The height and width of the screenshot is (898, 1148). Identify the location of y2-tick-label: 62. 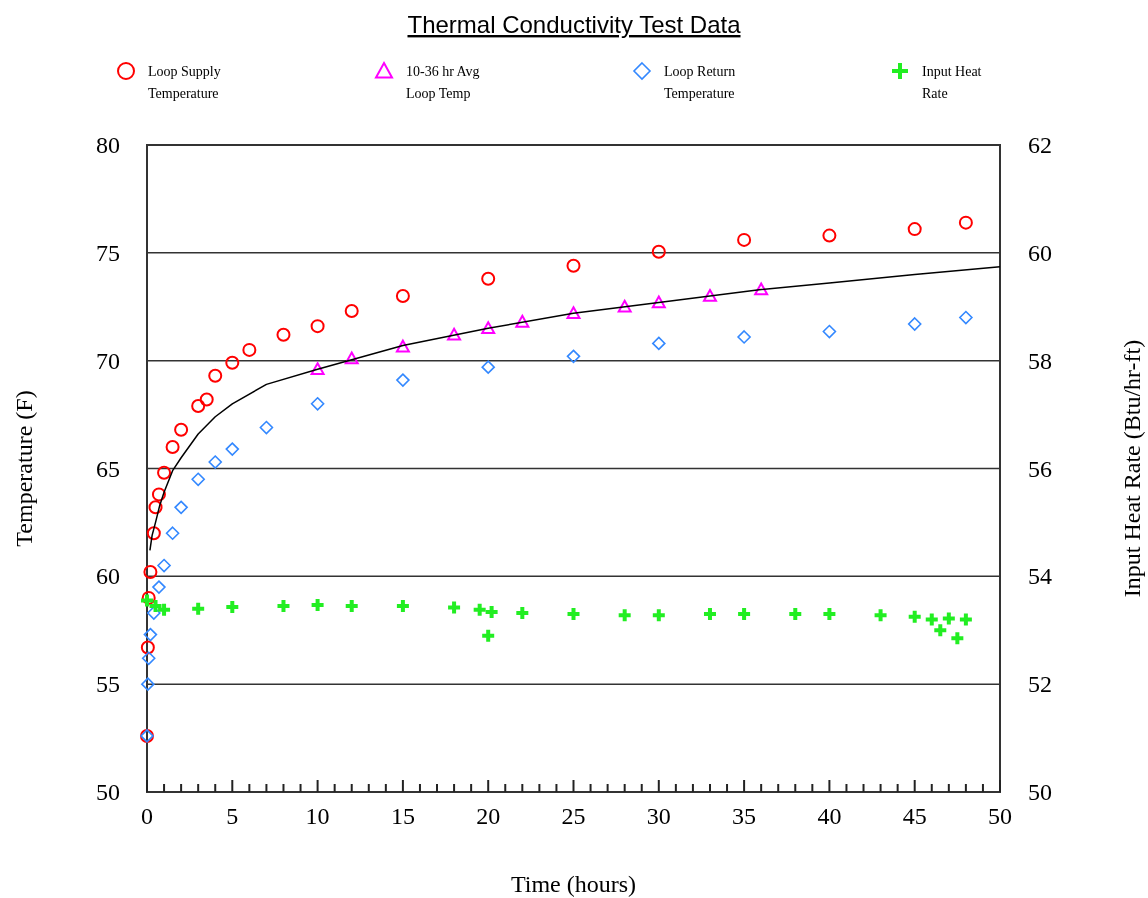
(1040, 145).